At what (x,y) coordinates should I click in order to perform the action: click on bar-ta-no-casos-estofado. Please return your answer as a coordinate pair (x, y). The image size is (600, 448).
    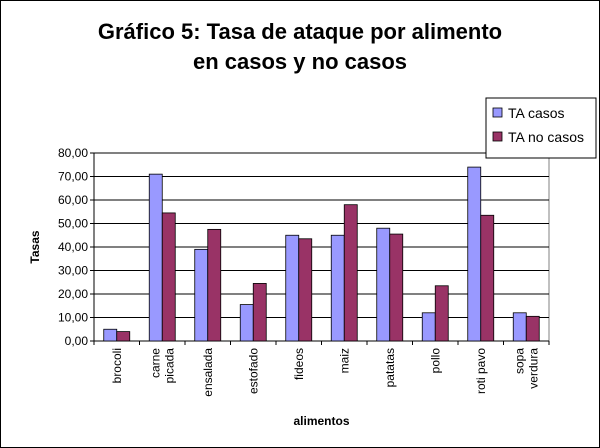
    Looking at the image, I should click on (259, 312).